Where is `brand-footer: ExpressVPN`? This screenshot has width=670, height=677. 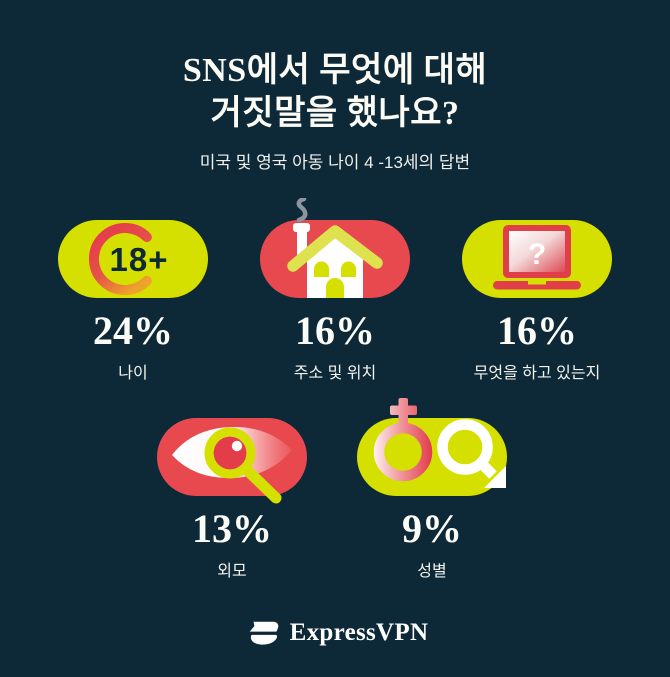 brand-footer: ExpressVPN is located at coordinates (335, 633).